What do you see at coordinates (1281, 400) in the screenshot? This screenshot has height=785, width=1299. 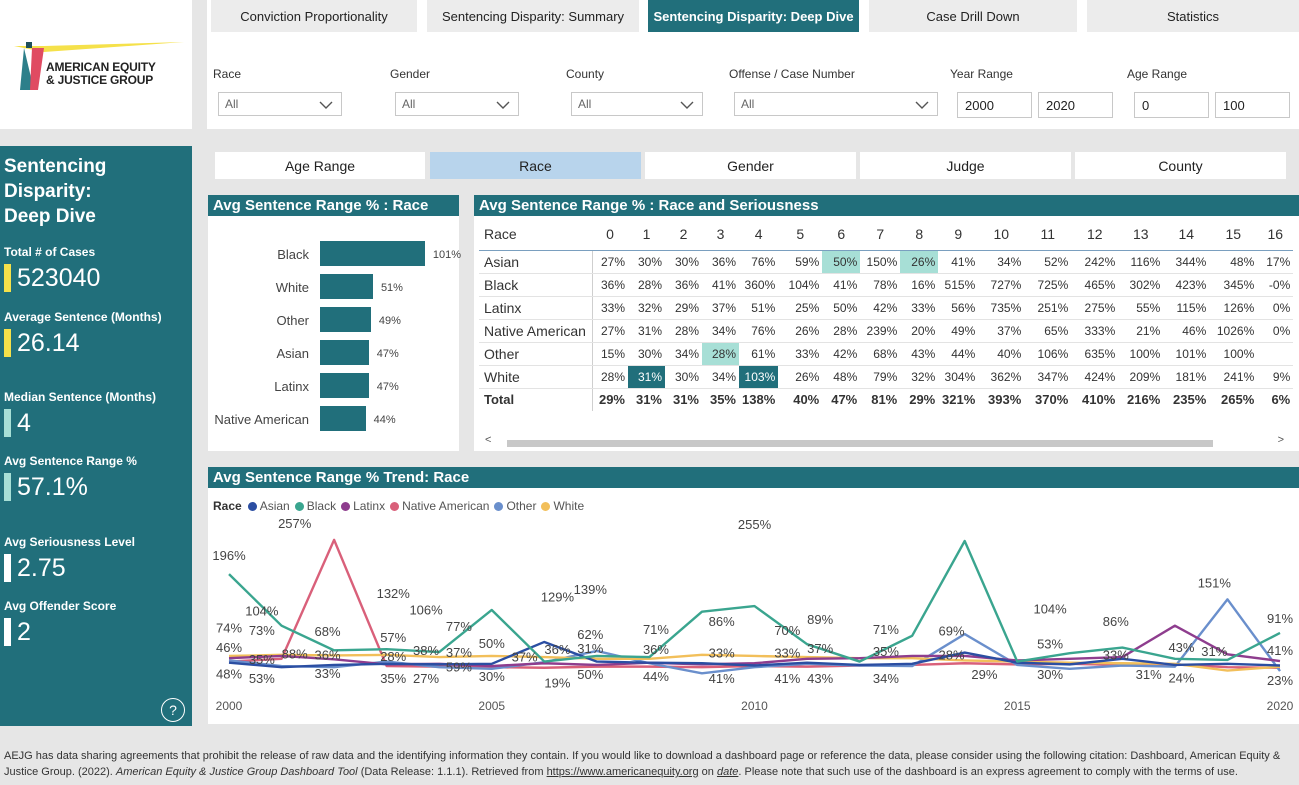 I see `matrix-cell: 6%` at bounding box center [1281, 400].